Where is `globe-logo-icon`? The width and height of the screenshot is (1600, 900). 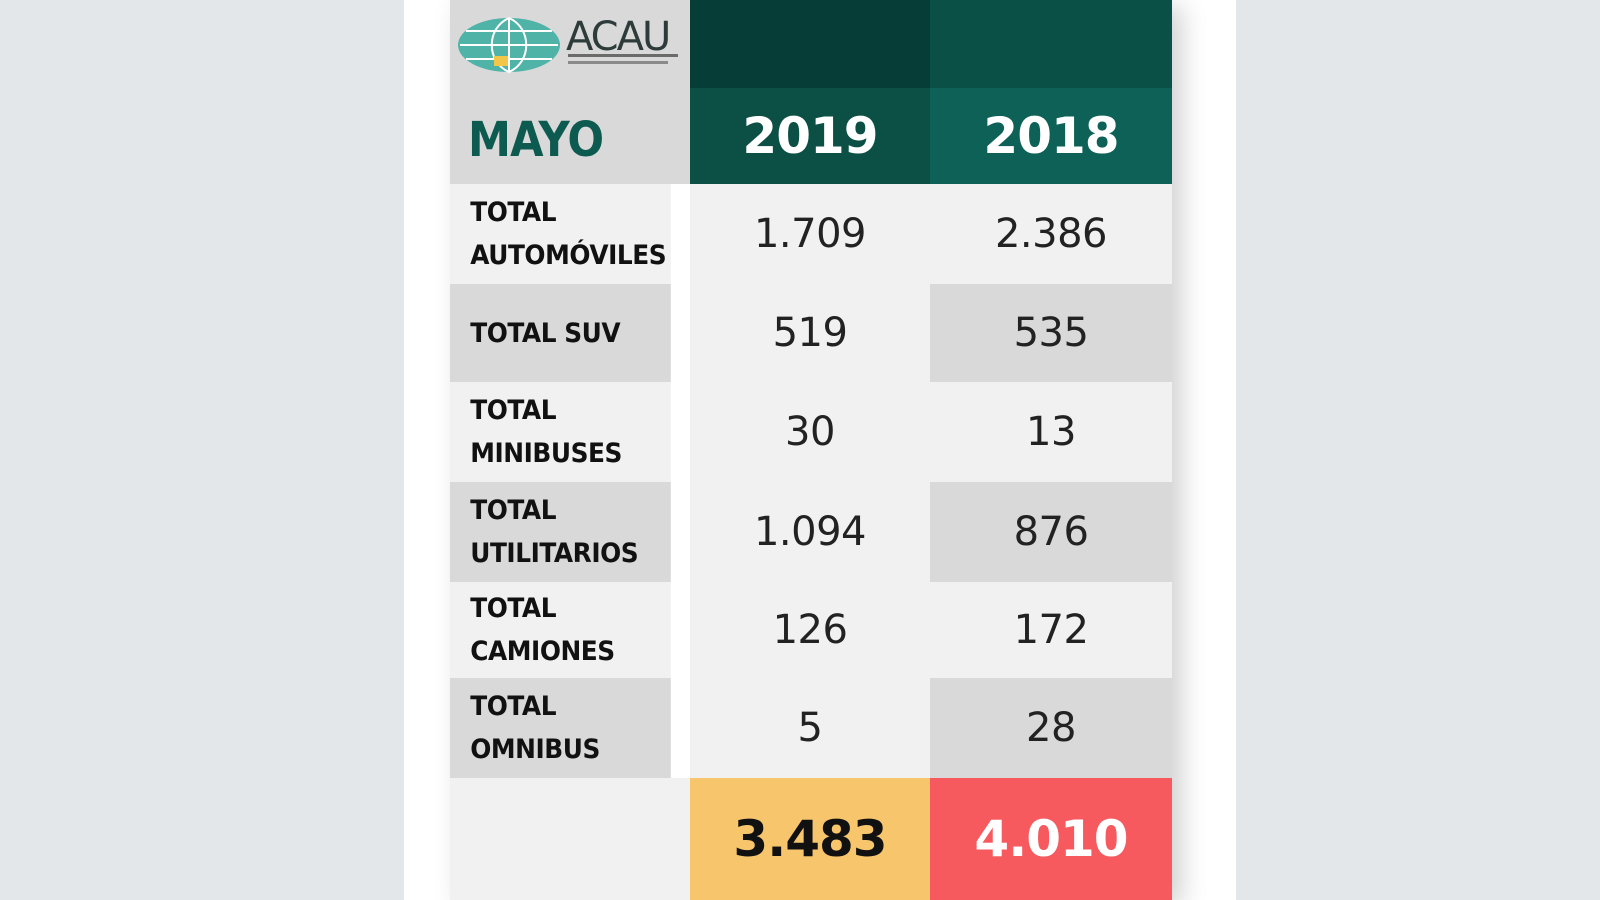
globe-logo-icon is located at coordinates (509, 45).